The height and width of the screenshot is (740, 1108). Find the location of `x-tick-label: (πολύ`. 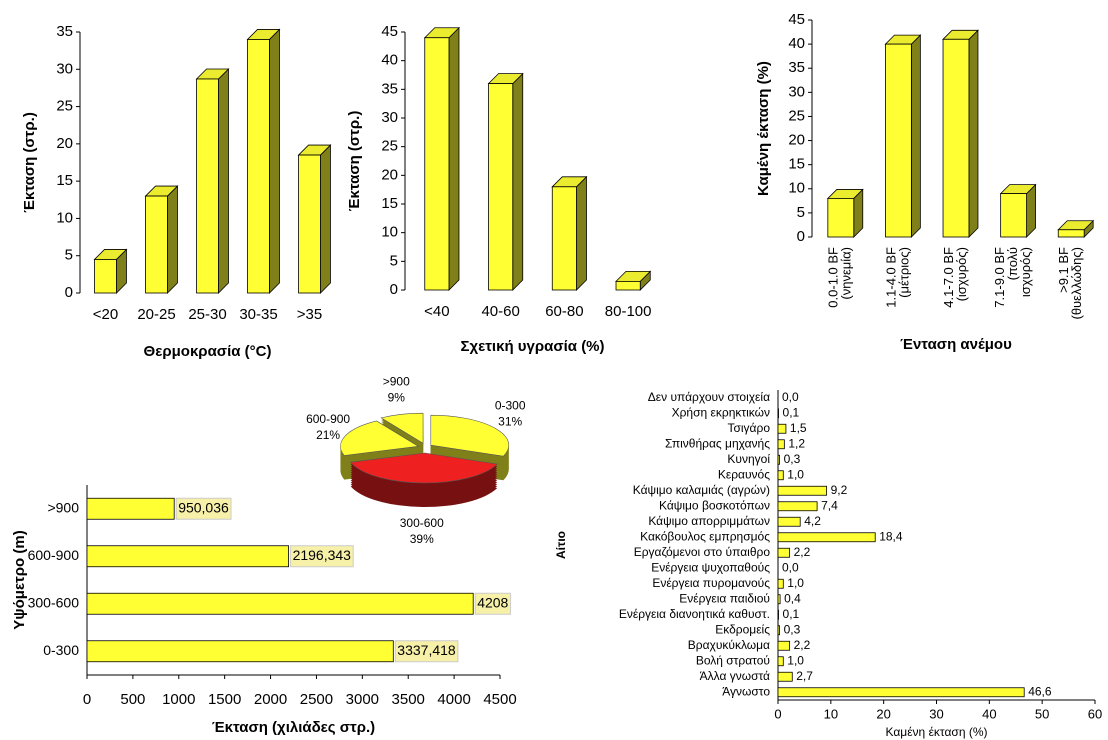

x-tick-label: (πολύ is located at coordinates (1012, 263).